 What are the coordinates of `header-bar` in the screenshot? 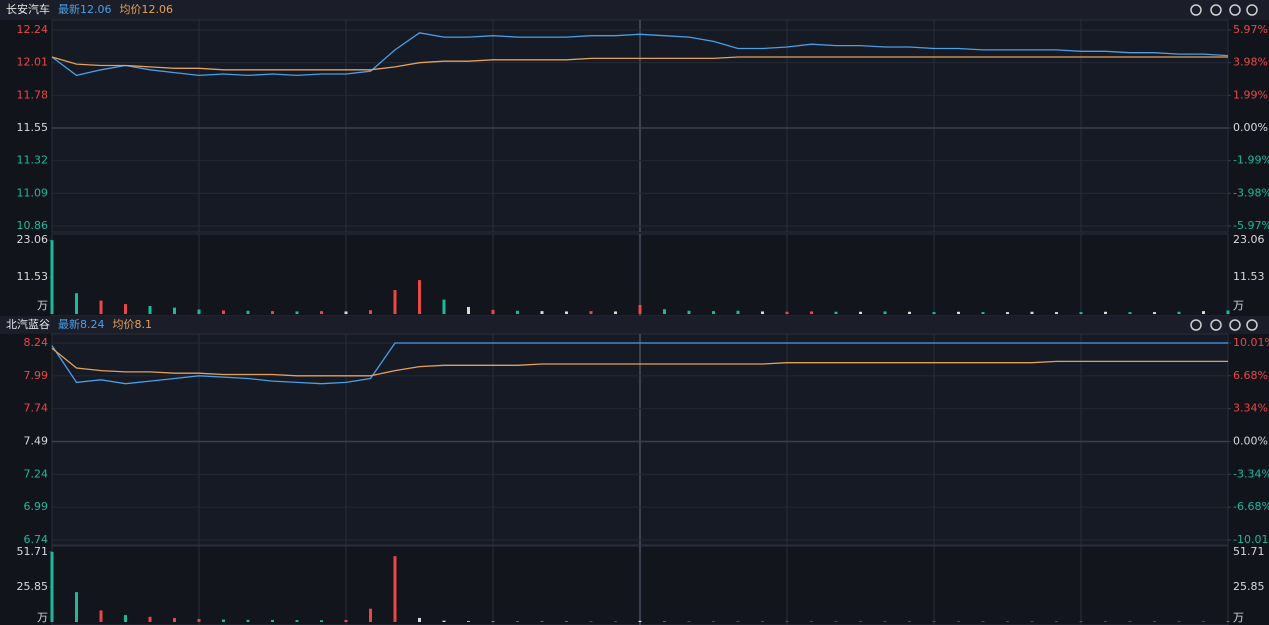 It's located at (634, 325).